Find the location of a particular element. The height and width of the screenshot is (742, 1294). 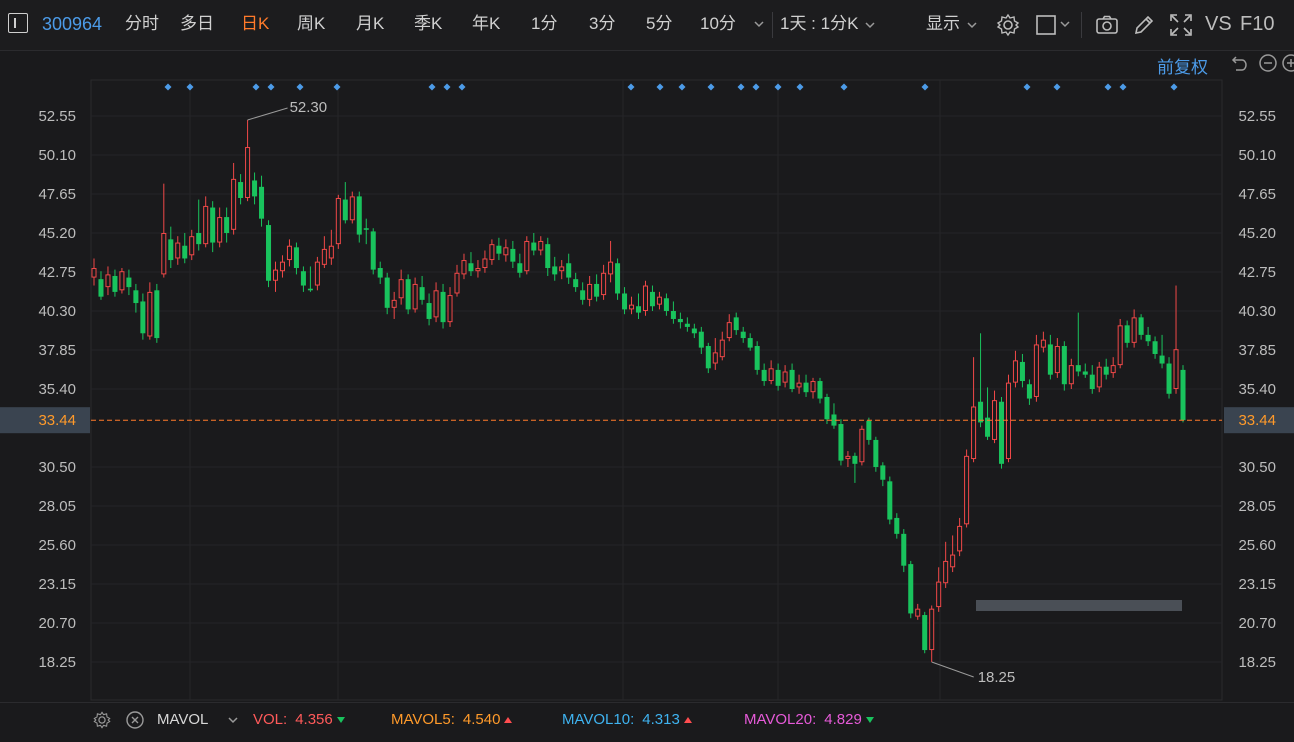

camera-icon is located at coordinates (1107, 25).